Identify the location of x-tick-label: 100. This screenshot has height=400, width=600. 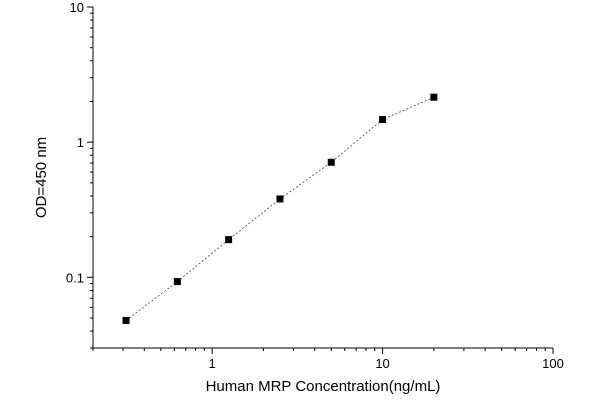
(553, 363).